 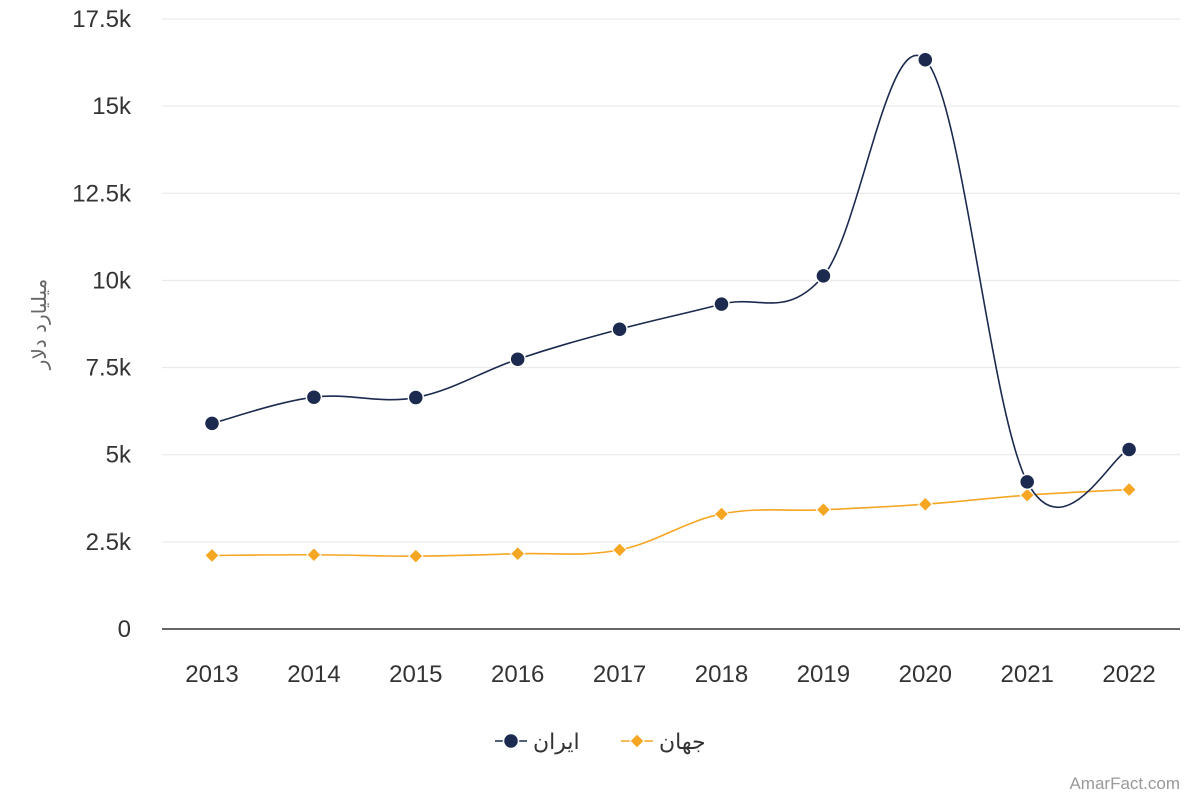 What do you see at coordinates (112, 106) in the screenshot?
I see `y-tick-label: 15k` at bounding box center [112, 106].